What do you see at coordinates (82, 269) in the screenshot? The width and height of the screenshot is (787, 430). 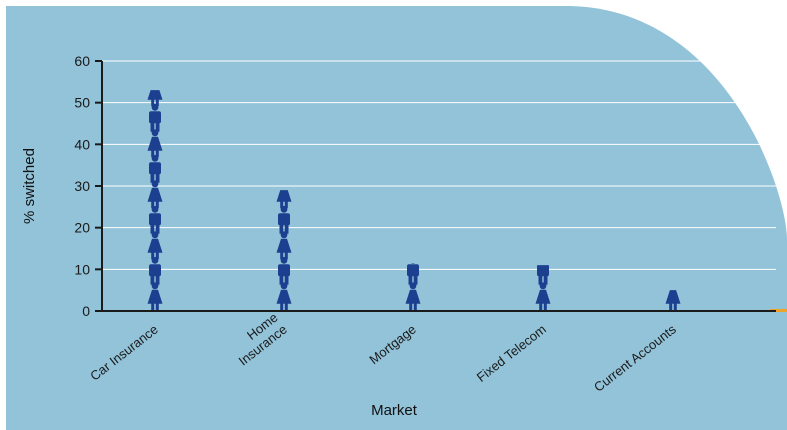 I see `y-tick-label: 10` at bounding box center [82, 269].